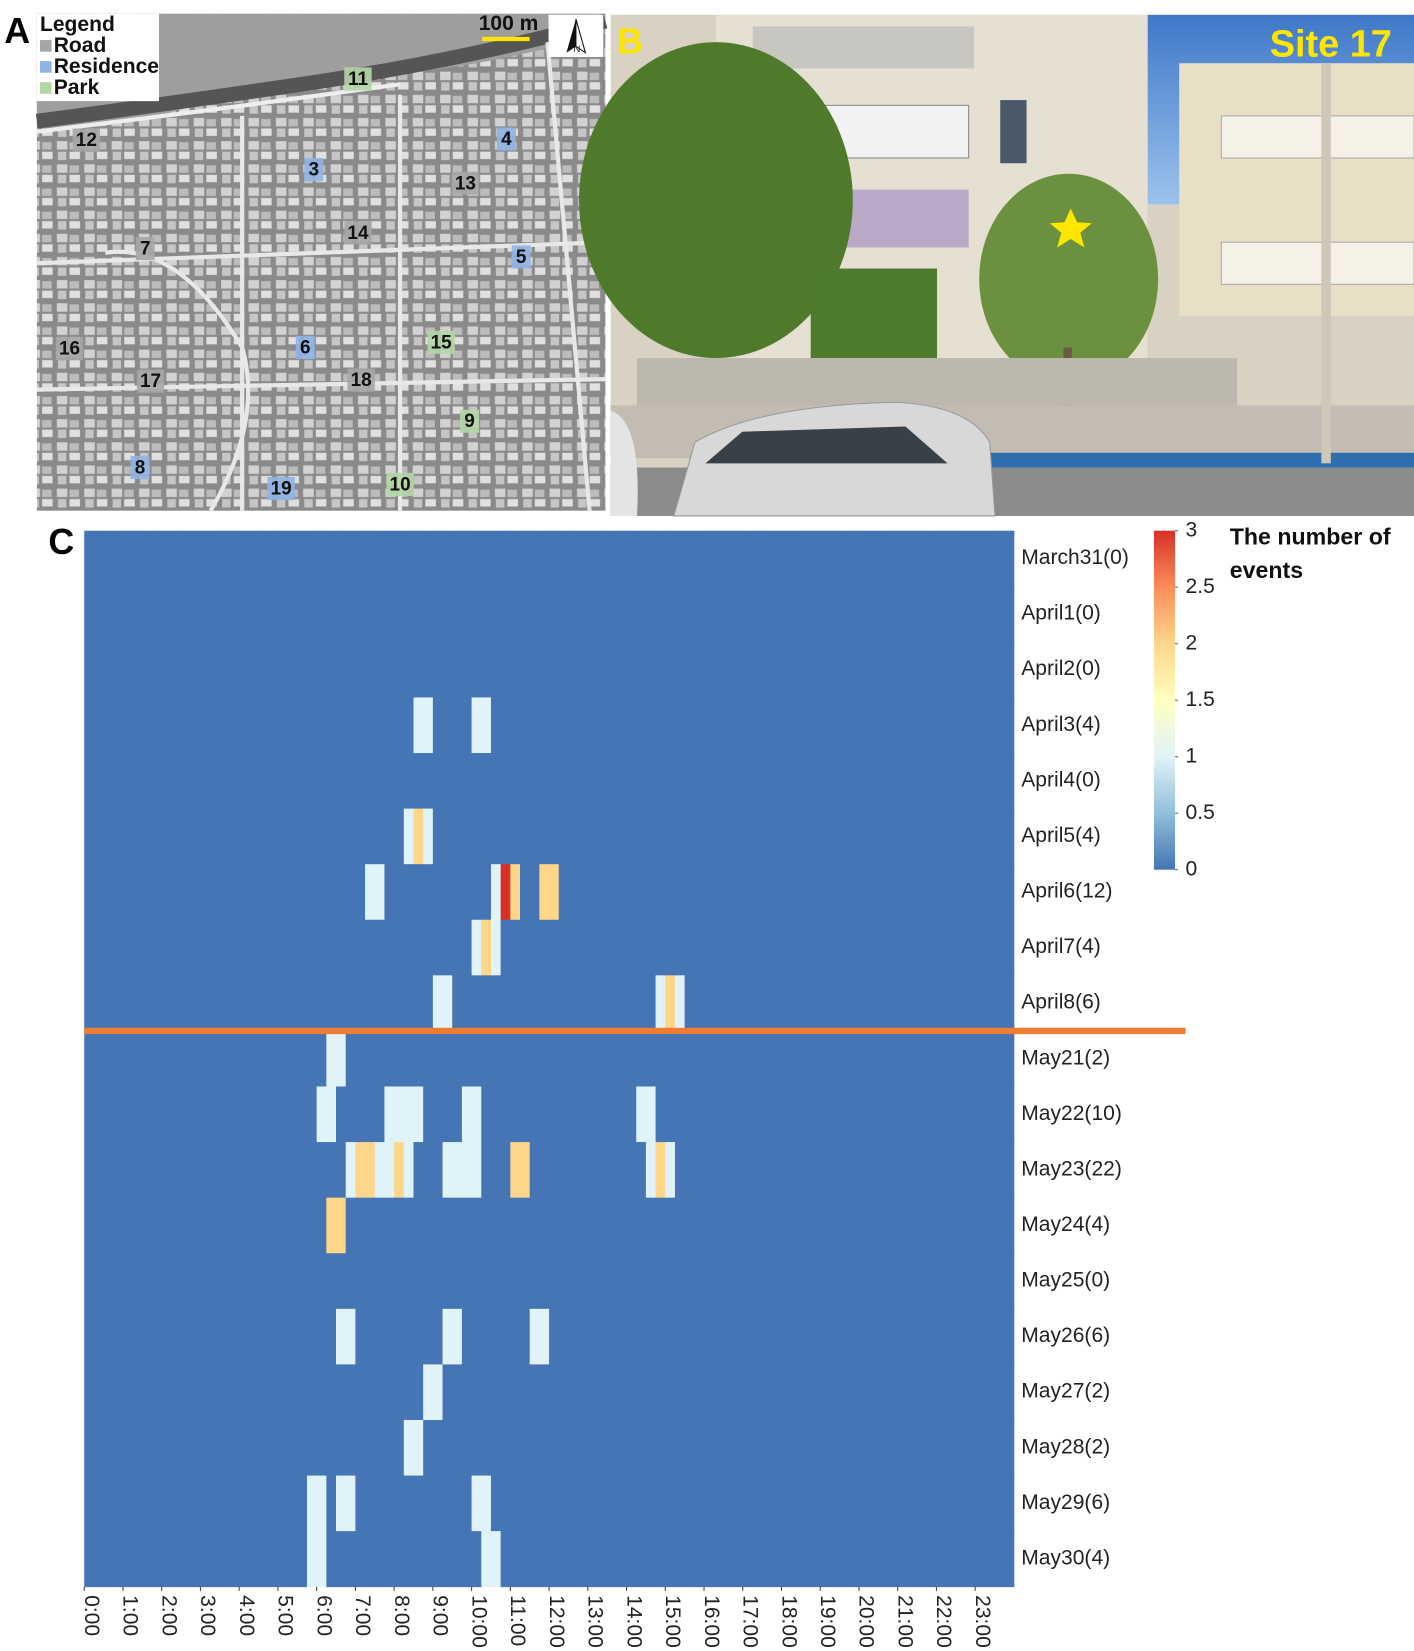 The width and height of the screenshot is (1414, 1651). Describe the element at coordinates (1331, 44) in the screenshot. I see `site-title: Site 17` at that location.